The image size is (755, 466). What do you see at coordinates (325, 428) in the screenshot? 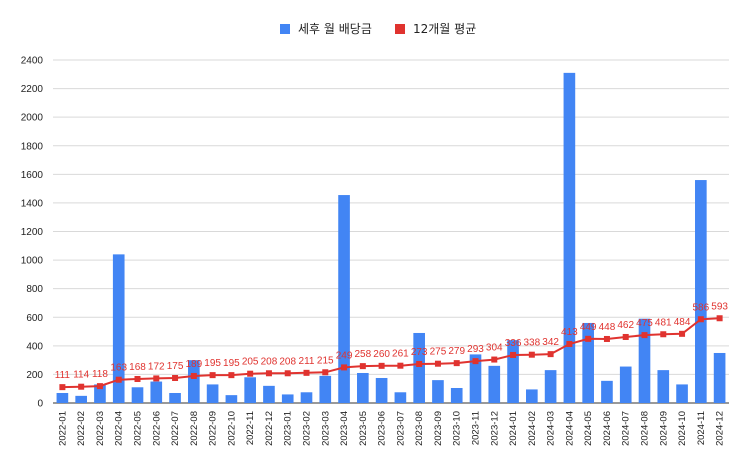
I see `x-tick-label: 2023-03` at bounding box center [325, 428].